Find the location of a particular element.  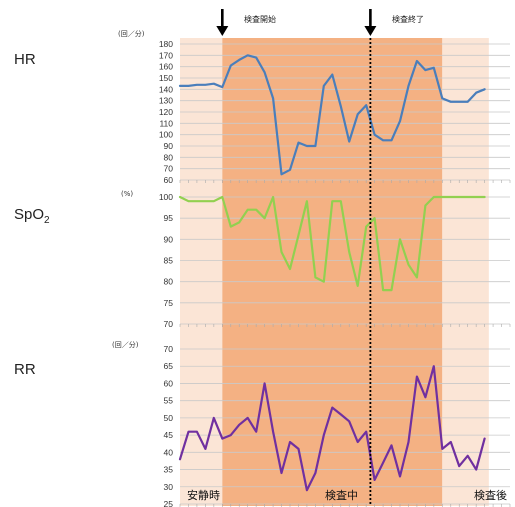

spo2-label: SpO2 is located at coordinates (32, 216).